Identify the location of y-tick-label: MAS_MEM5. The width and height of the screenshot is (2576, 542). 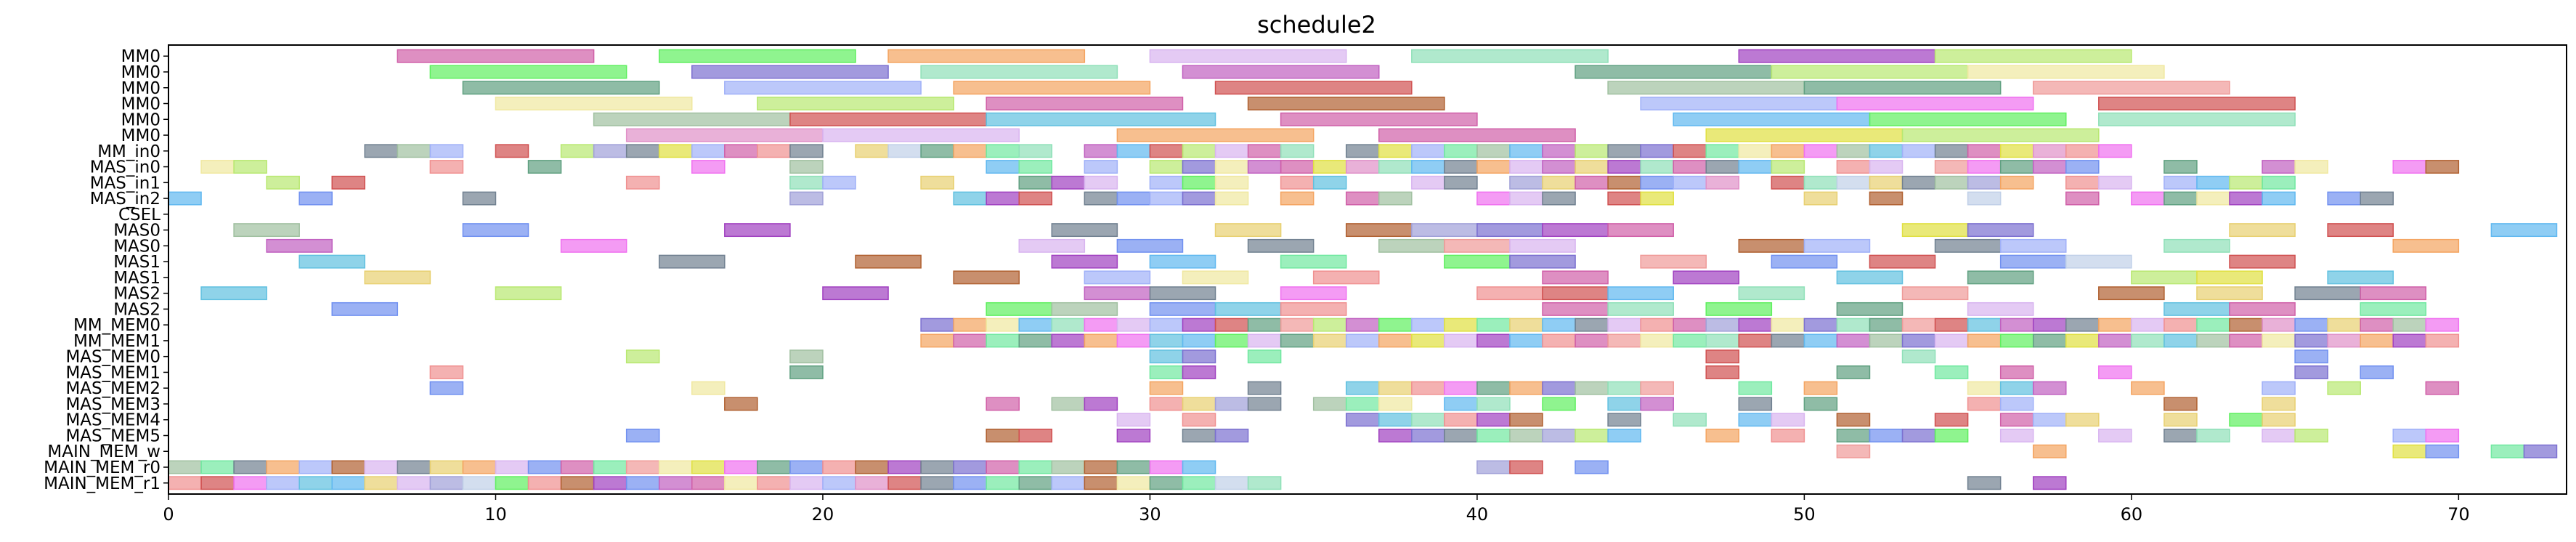
(113, 435).